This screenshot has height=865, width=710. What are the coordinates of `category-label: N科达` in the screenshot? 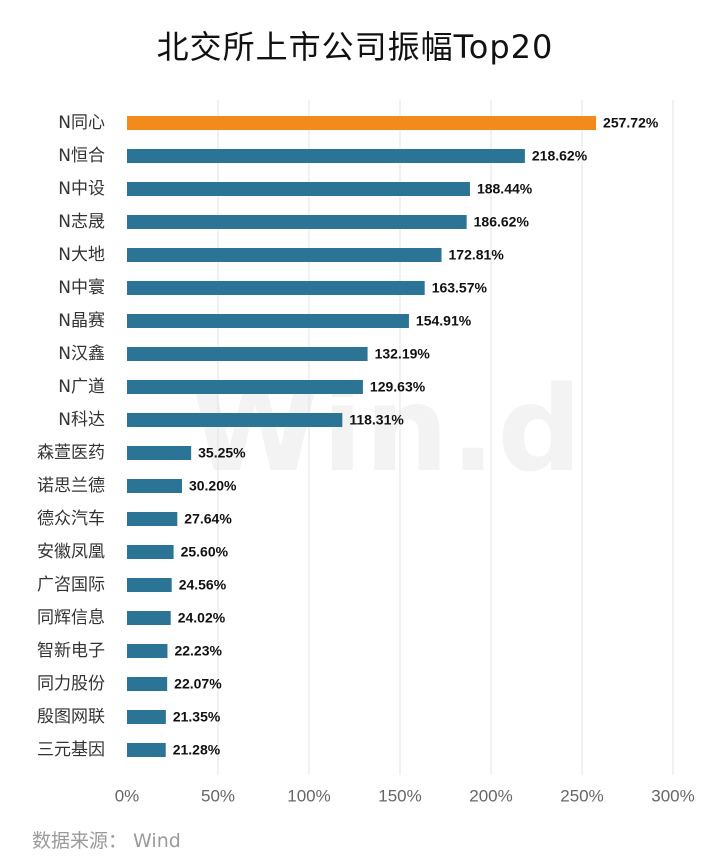 It's located at (81, 420).